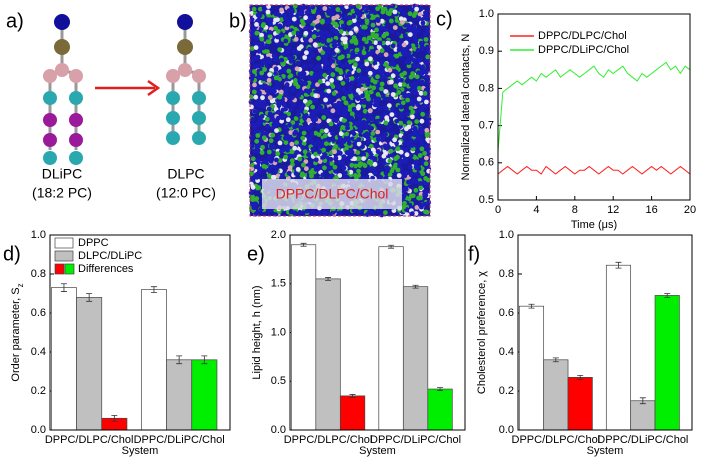  I want to click on molecule-dlpc-beads, so click(186, 79).